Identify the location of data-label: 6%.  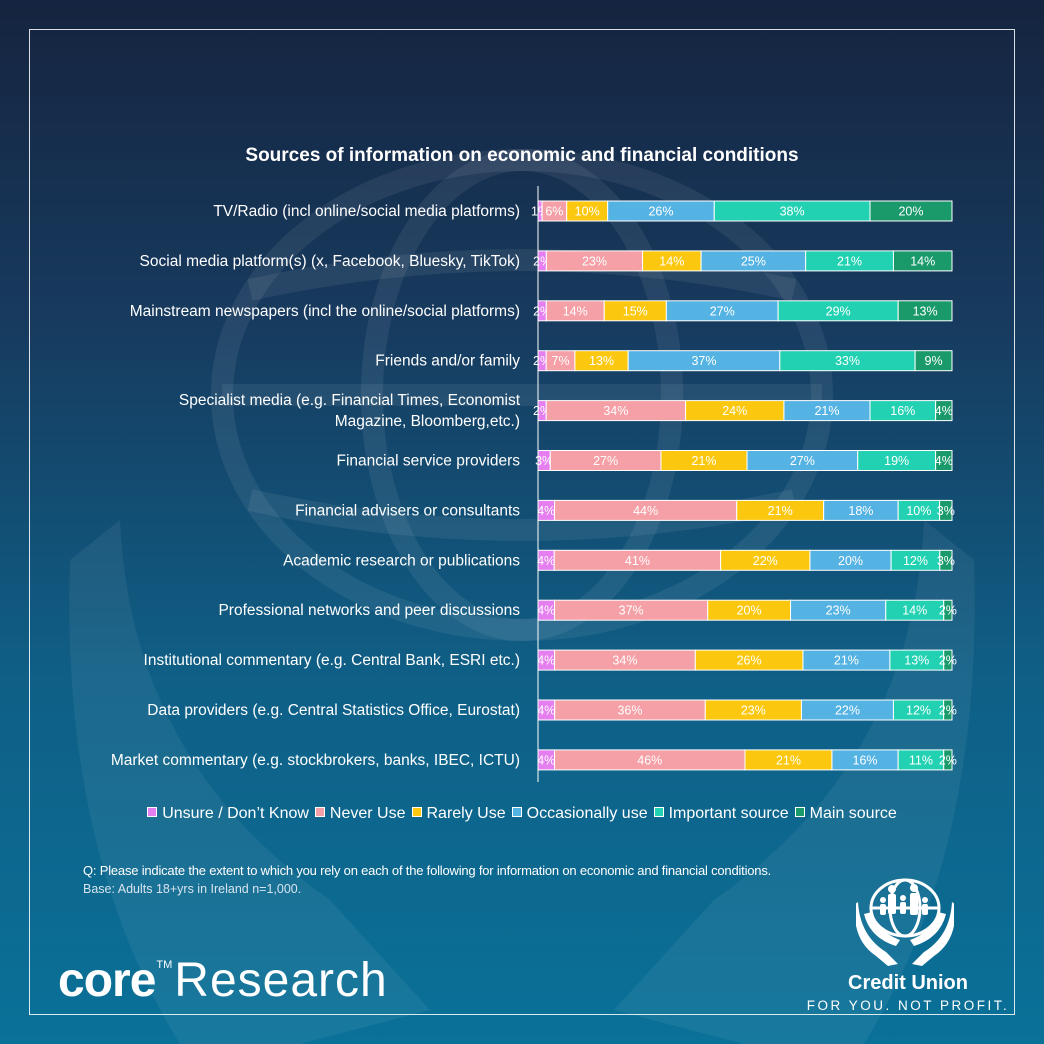
(554, 212).